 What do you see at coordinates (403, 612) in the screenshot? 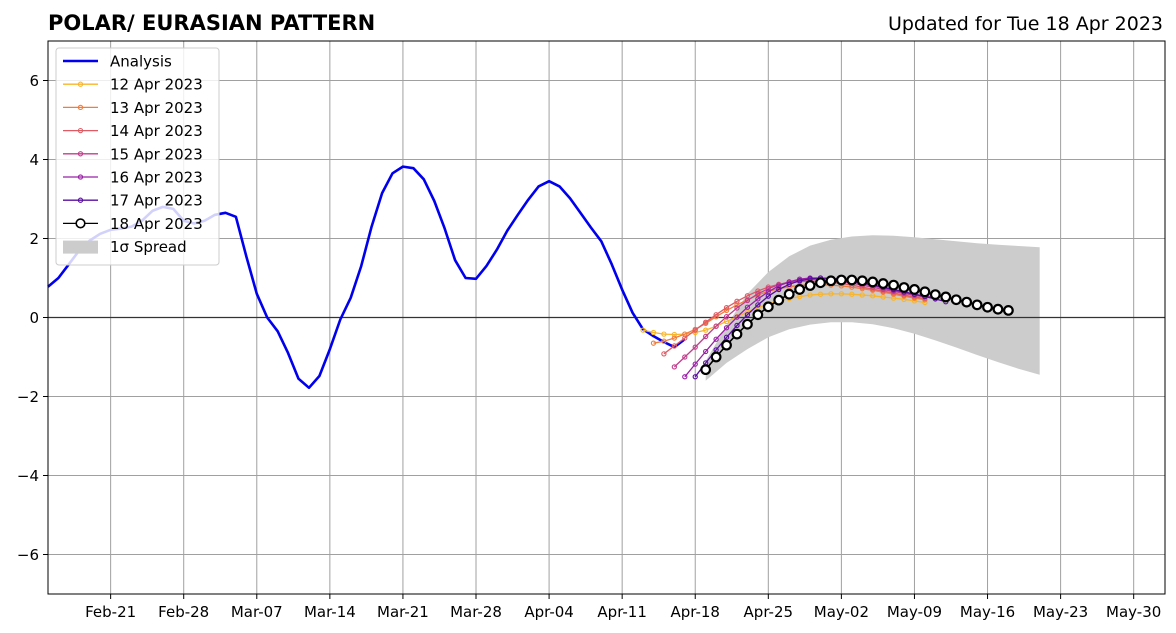
I see `x-tick-label: Mar-21` at bounding box center [403, 612].